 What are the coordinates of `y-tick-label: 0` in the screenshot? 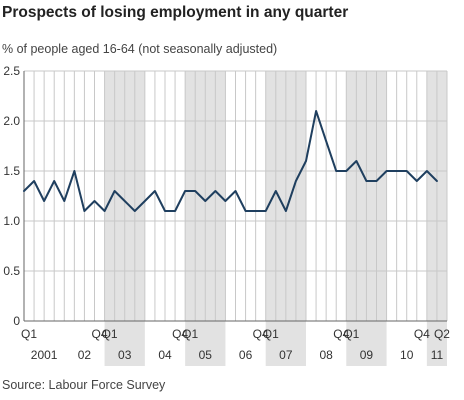 It's located at (16, 321).